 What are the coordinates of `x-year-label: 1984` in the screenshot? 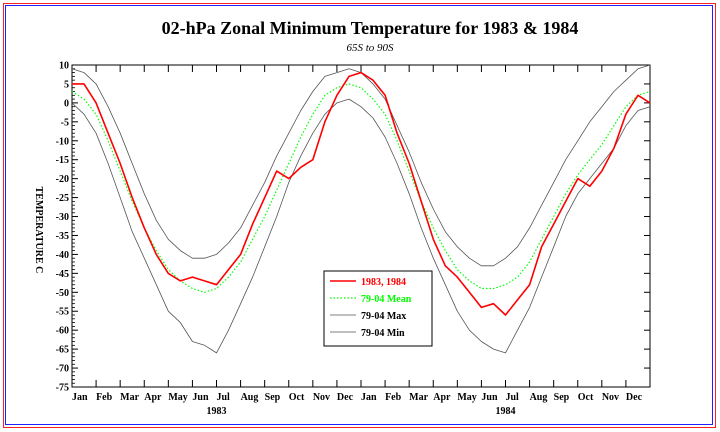 It's located at (506, 411).